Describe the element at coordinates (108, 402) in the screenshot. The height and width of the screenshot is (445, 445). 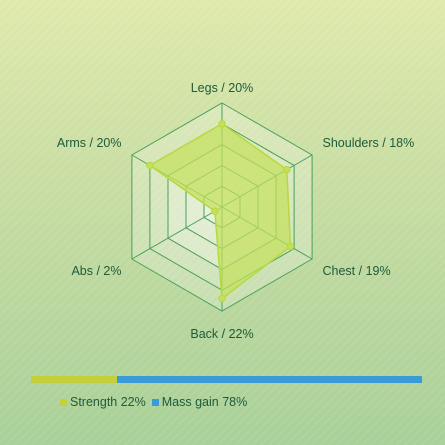
I see `legend-label-strength: Strength 22%` at that location.